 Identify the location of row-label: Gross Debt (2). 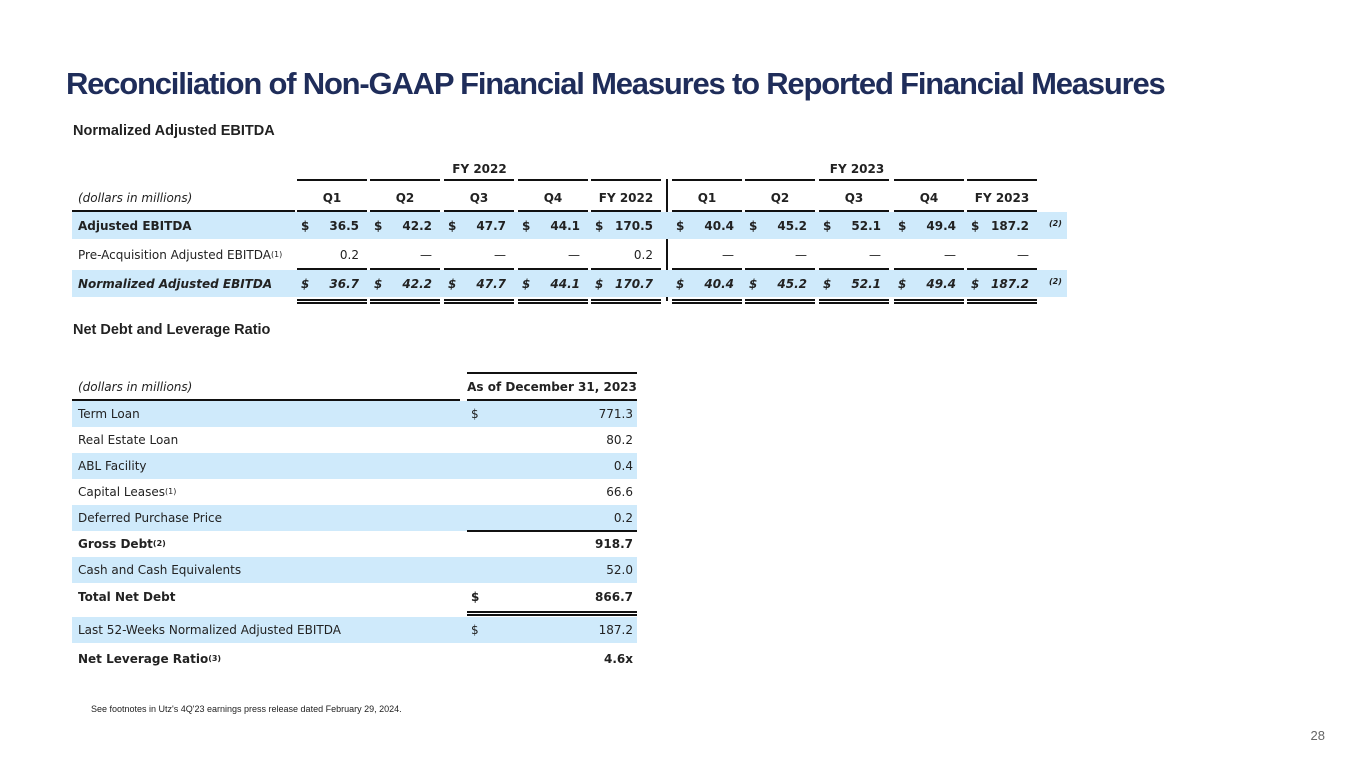
(122, 544).